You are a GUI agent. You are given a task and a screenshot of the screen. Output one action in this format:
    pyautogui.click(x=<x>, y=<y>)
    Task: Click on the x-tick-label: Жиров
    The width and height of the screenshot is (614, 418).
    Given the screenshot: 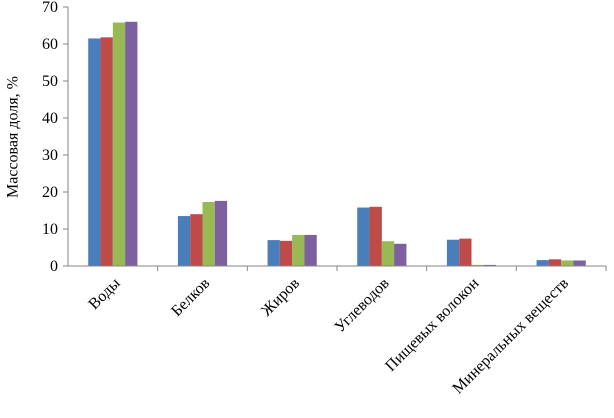 What is the action you would take?
    pyautogui.click(x=280, y=296)
    